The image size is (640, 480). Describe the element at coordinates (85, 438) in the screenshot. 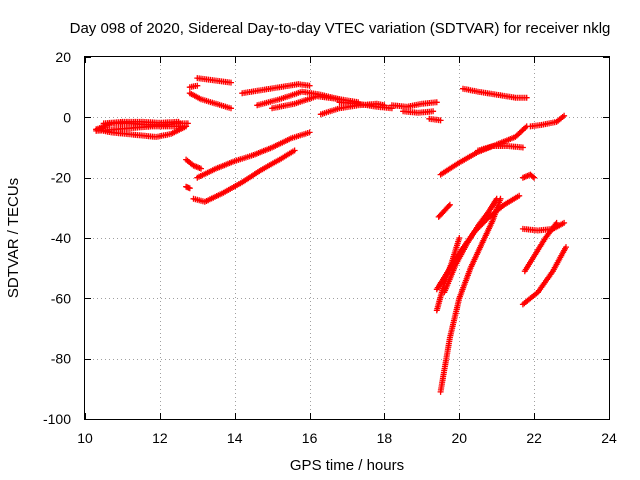

I see `x-tick-label: 10` at that location.